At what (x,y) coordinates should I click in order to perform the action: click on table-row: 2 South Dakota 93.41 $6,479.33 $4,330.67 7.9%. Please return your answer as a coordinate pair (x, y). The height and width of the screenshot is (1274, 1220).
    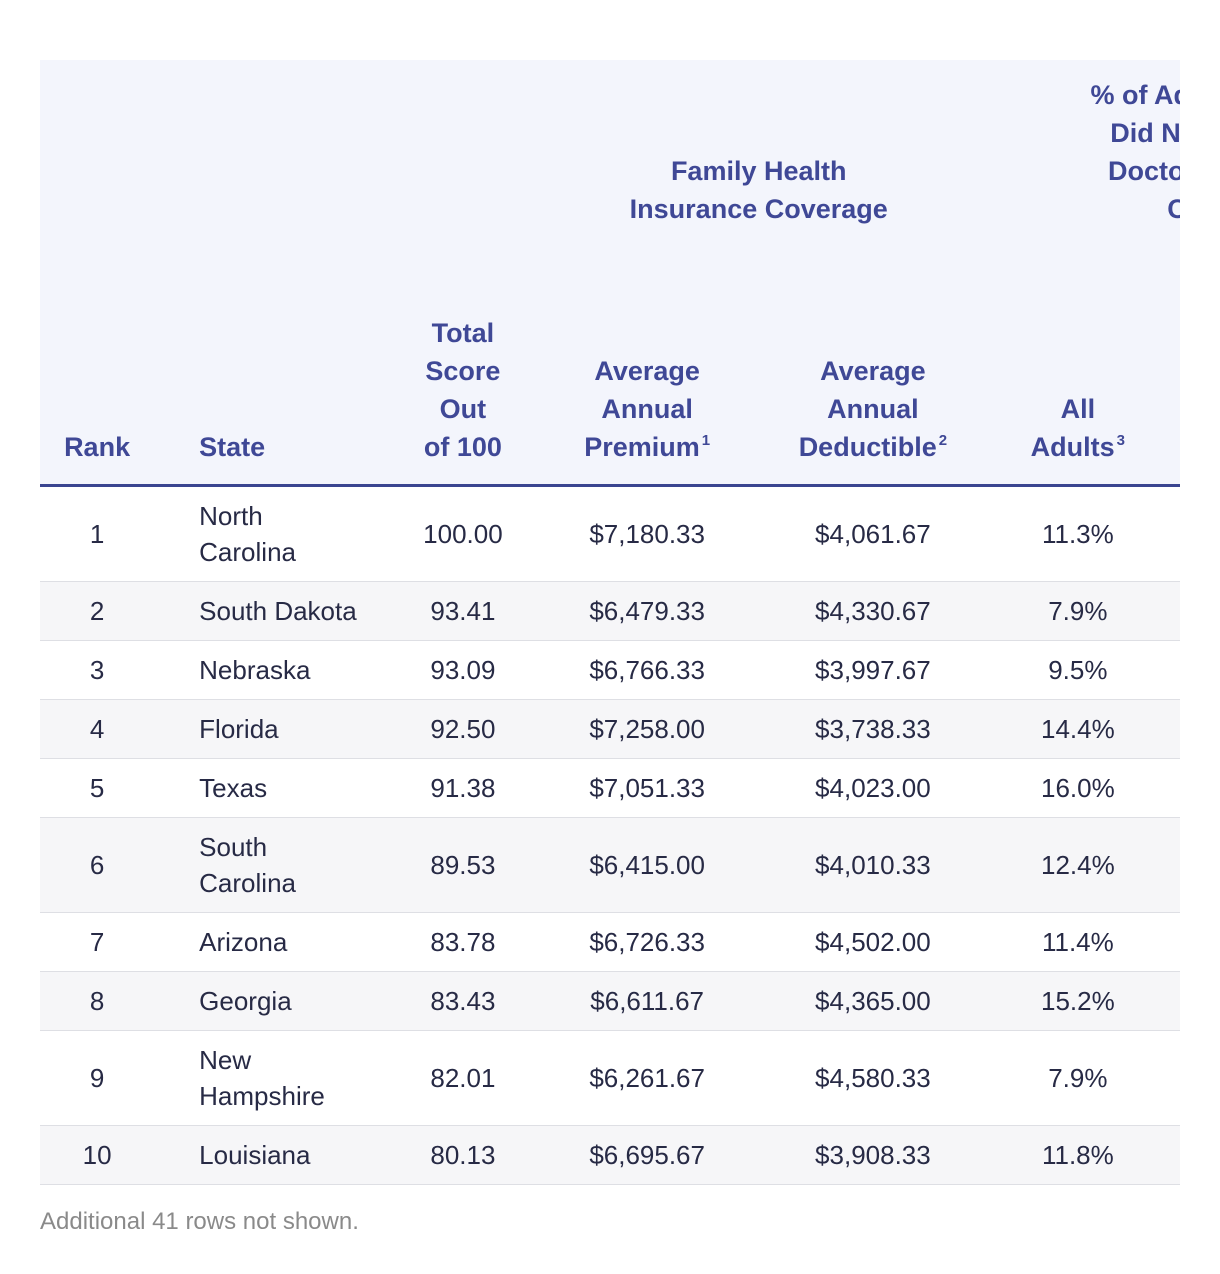
    Looking at the image, I should click on (610, 611).